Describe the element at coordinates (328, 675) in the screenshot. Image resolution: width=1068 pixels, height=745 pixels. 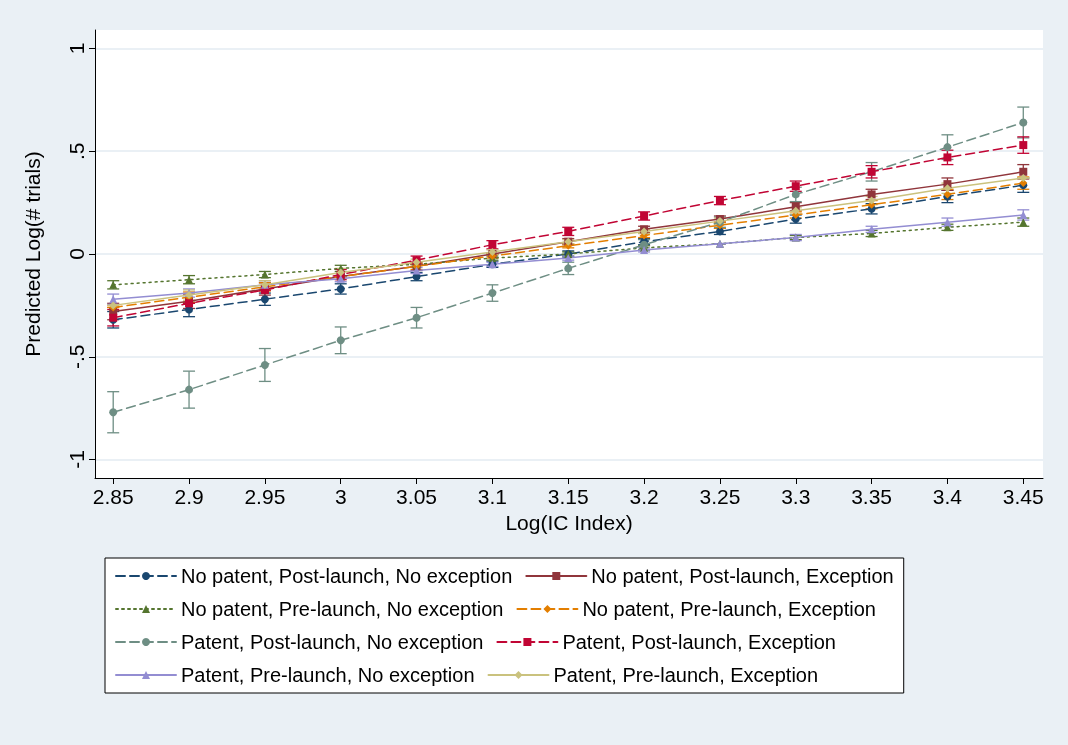
I see `legend-label: Patent, Pre-launch, No exception` at that location.